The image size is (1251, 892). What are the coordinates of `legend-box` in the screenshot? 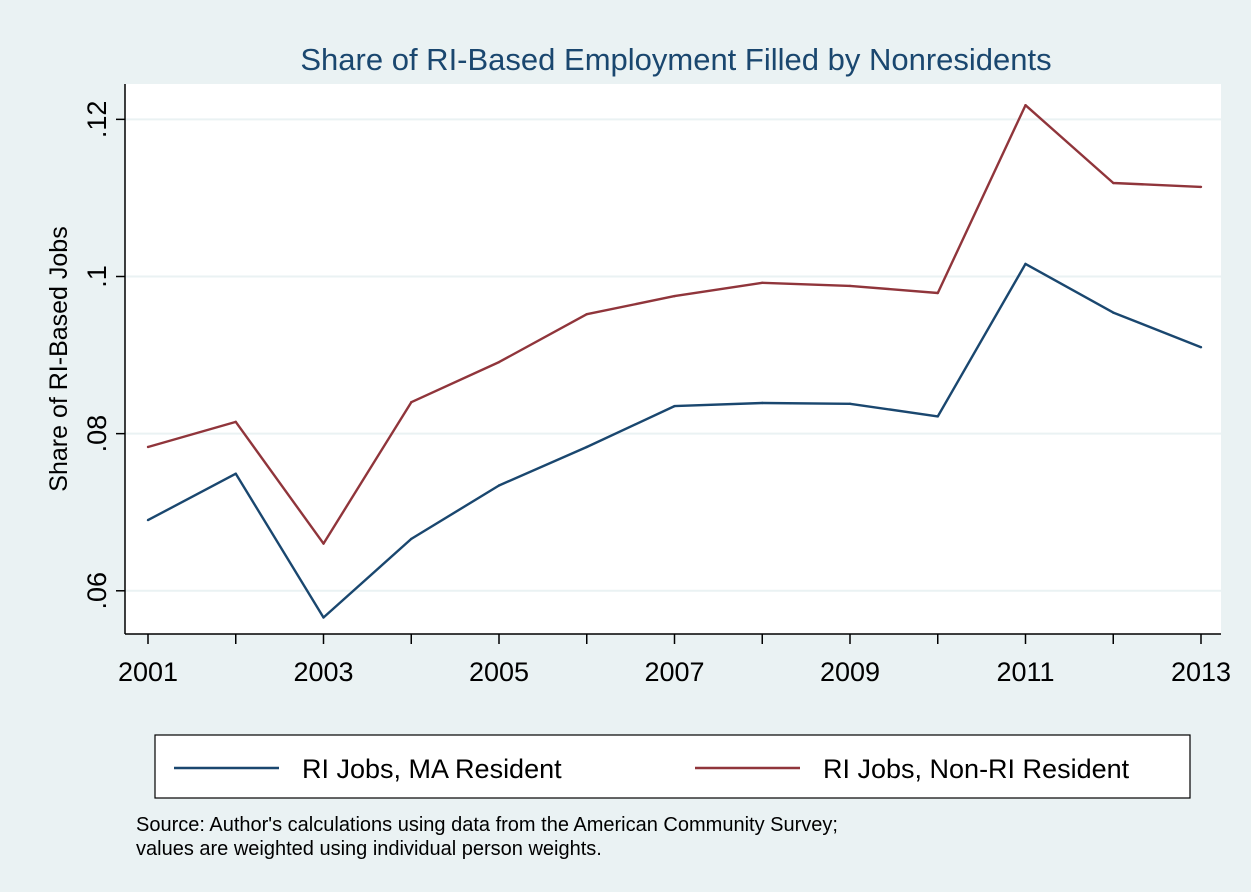 It's located at (672, 766).